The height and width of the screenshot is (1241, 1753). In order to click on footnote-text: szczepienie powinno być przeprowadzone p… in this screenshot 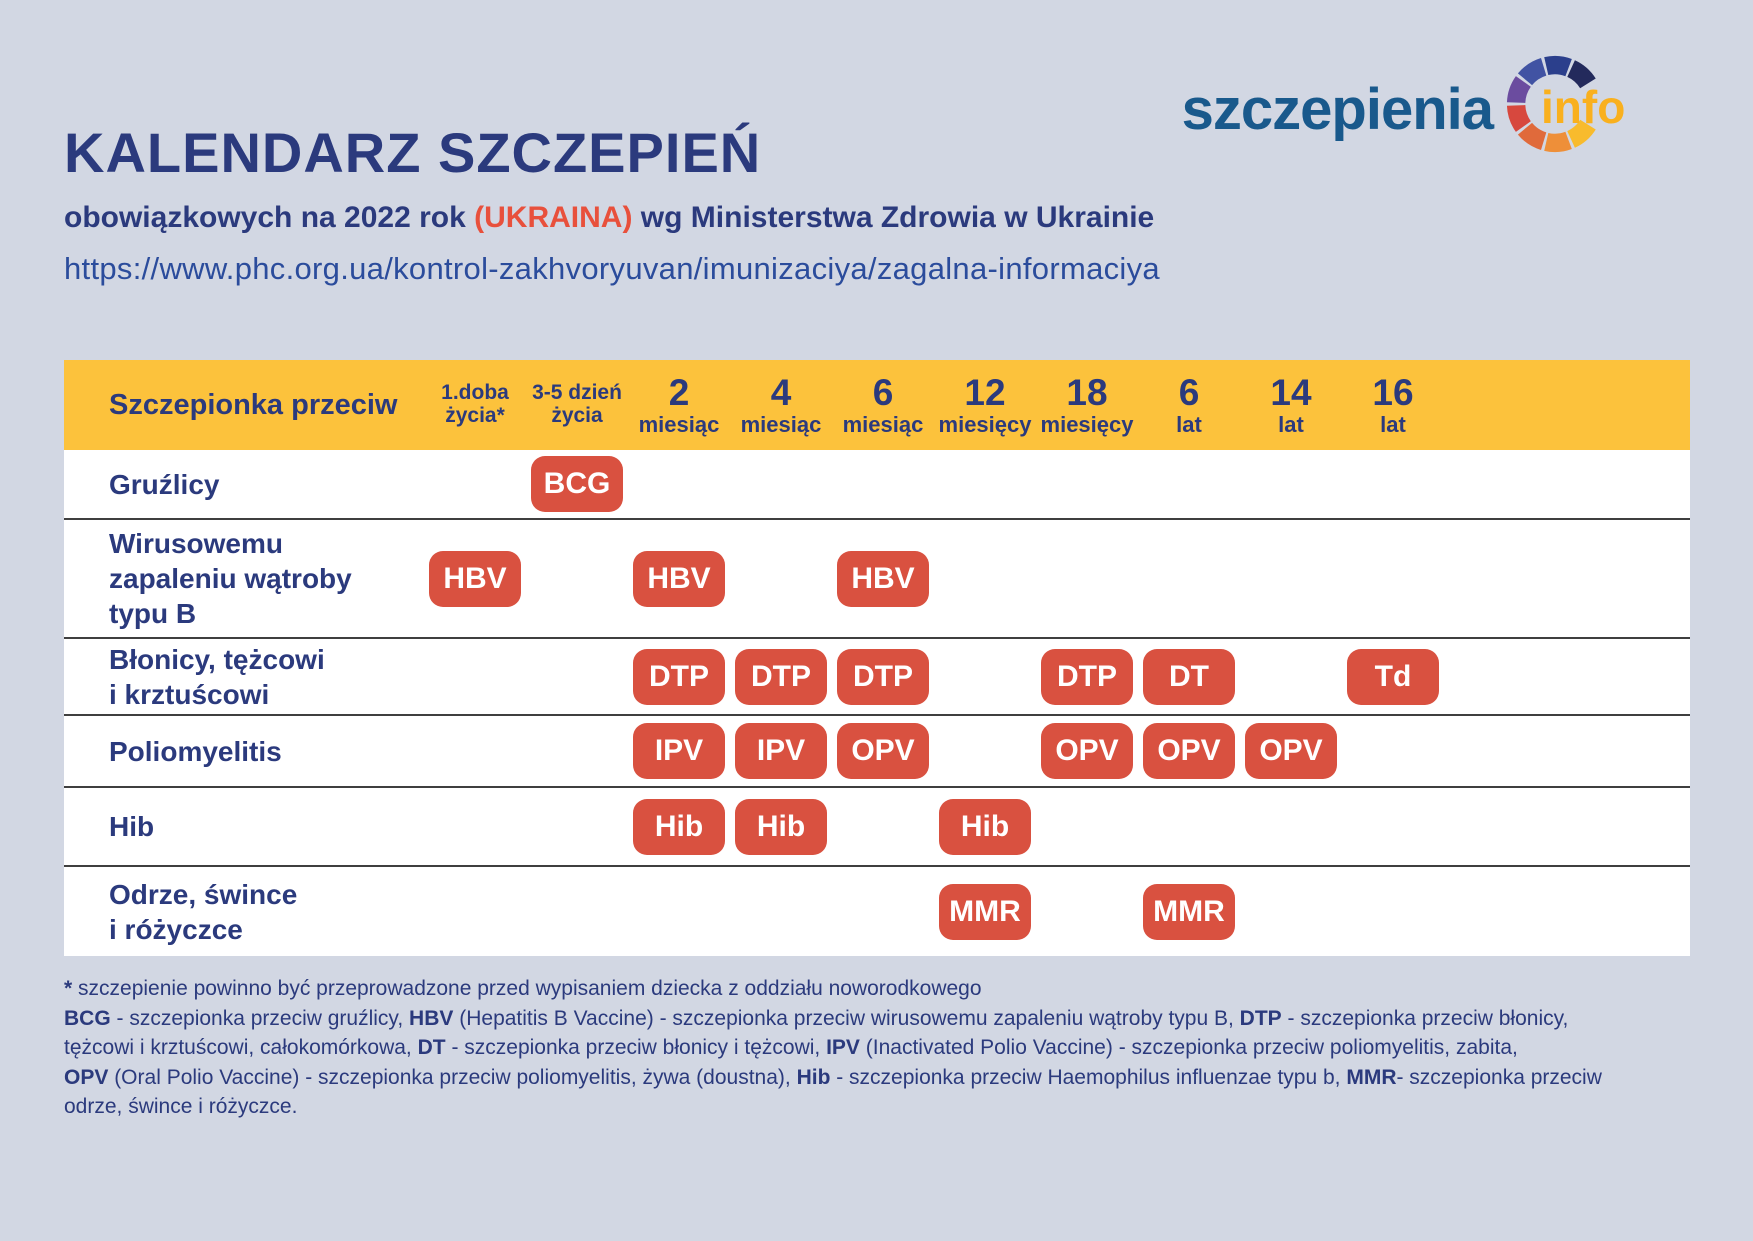, I will do `click(530, 988)`.